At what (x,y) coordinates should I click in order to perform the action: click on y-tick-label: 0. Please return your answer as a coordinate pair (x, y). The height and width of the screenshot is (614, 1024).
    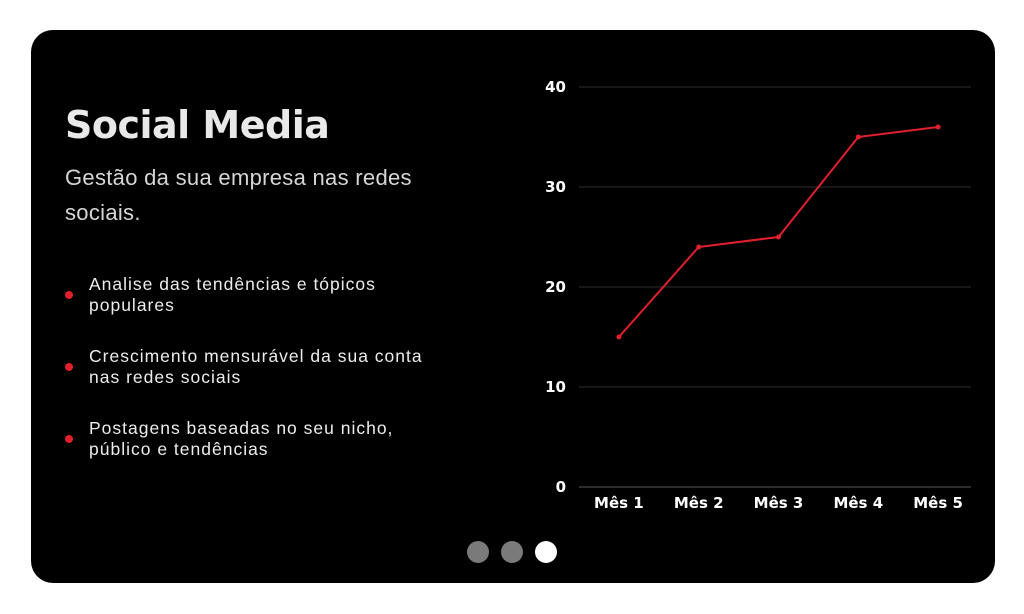
    Looking at the image, I should click on (561, 487).